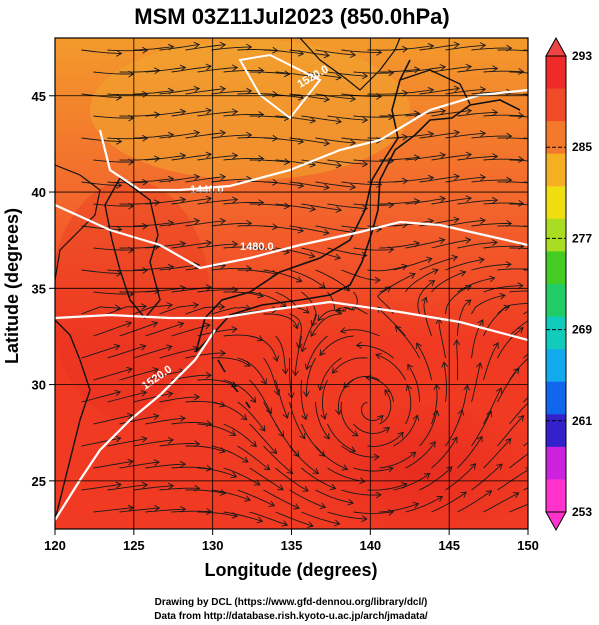 This screenshot has height=625, width=599. I want to click on contour-1520-north, so click(291, 321).